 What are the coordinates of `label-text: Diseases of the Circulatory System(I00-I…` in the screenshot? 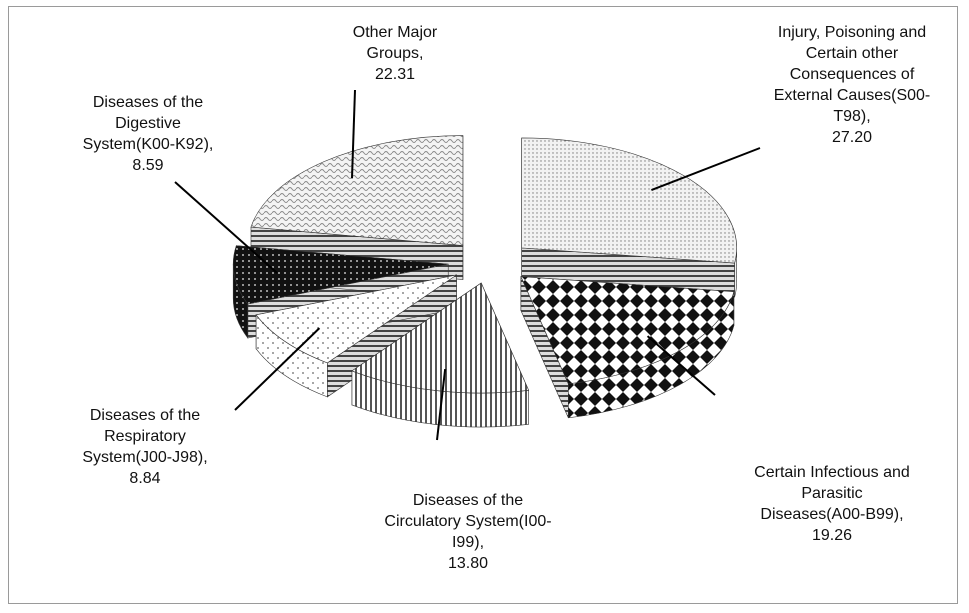 It's located at (468, 521).